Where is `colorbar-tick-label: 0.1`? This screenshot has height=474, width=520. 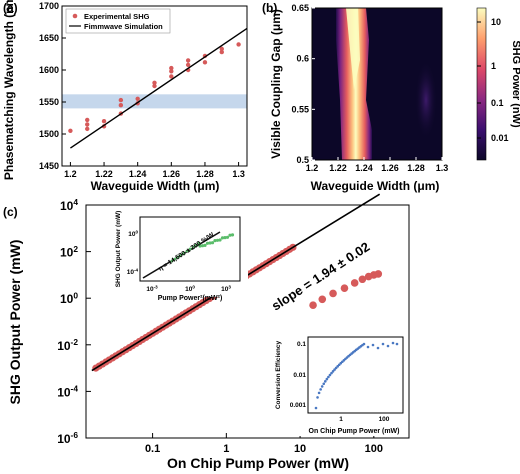 colorbar-tick-label: 0.1 is located at coordinates (497, 103).